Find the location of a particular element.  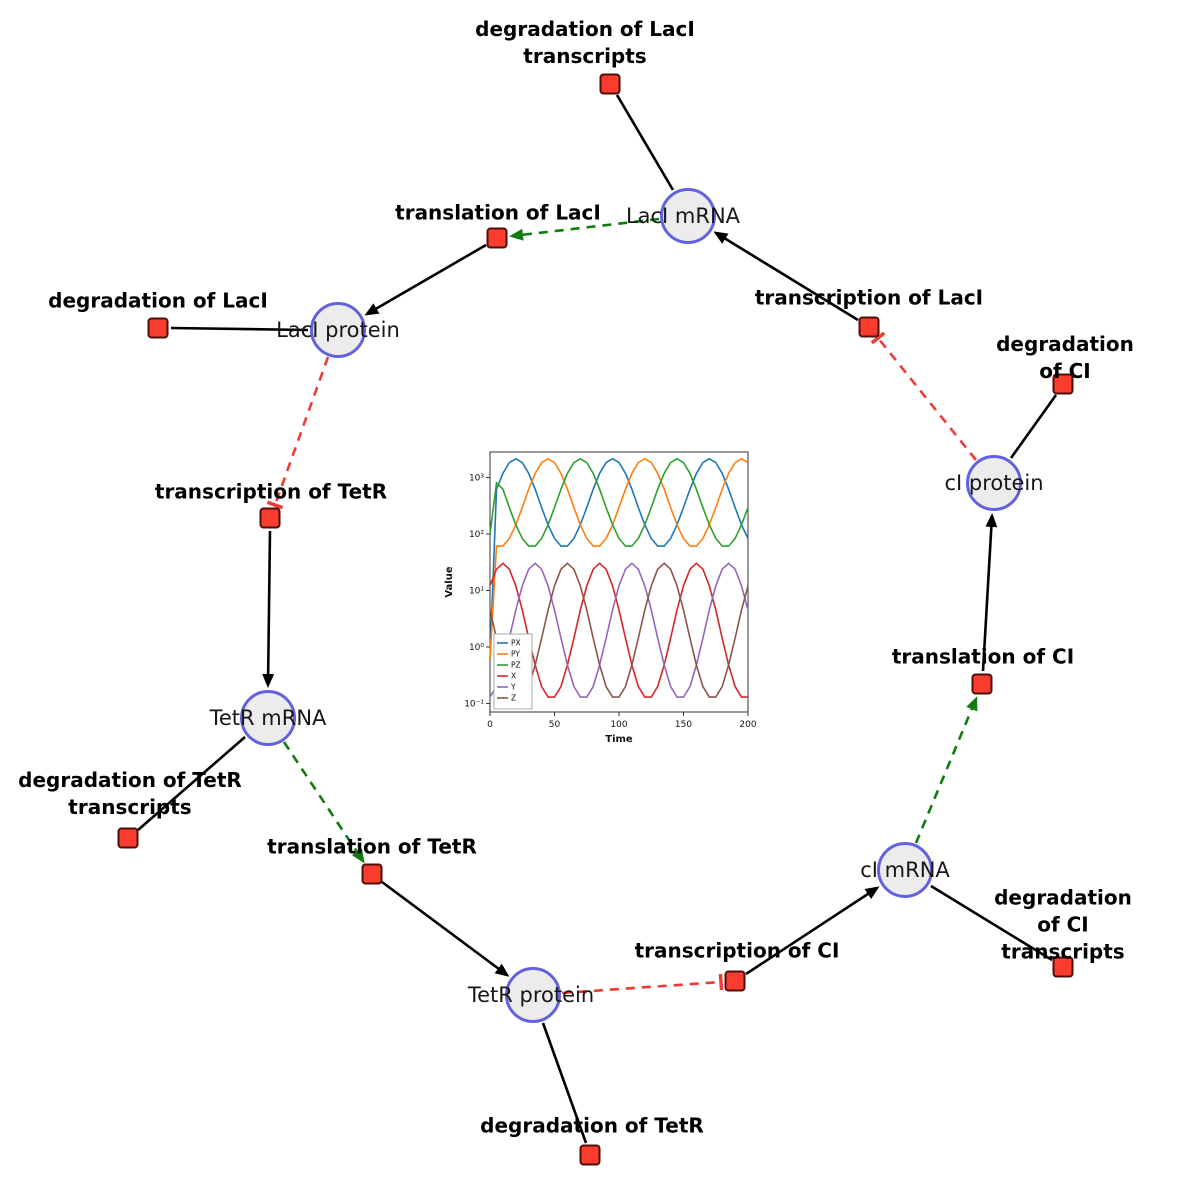

chart-legend: PX PY PZ XYZ is located at coordinates (513, 671).